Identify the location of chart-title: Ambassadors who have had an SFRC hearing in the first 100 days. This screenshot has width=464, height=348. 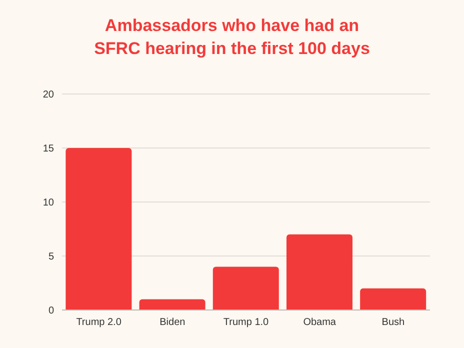
(232, 37).